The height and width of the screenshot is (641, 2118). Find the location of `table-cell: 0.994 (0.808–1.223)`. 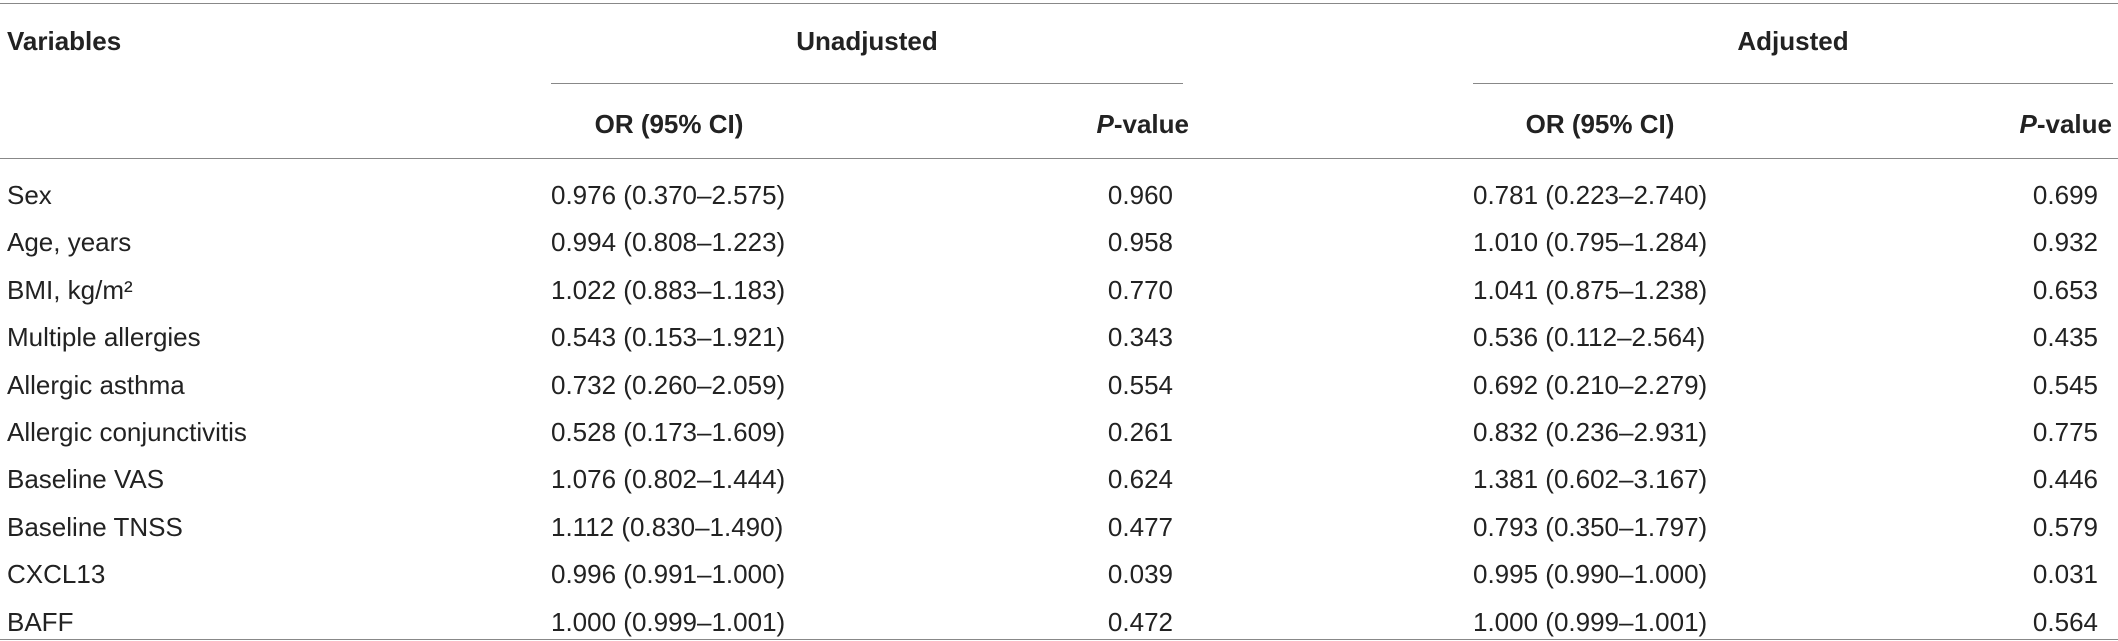

table-cell: 0.994 (0.808–1.223) is located at coordinates (668, 242).